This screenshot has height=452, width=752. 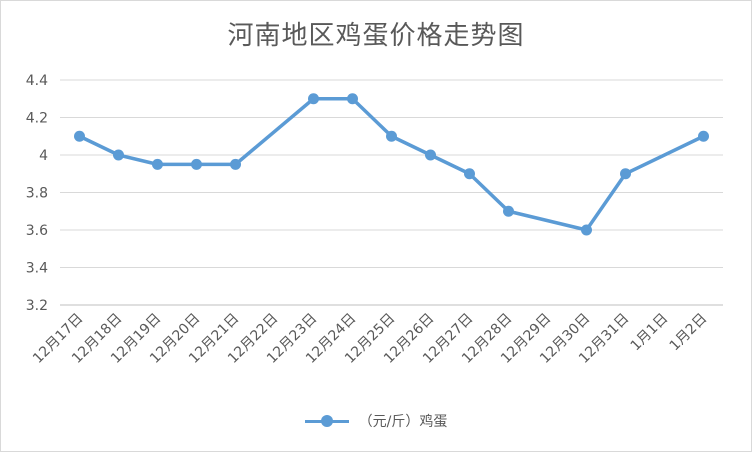 I want to click on chart-title: 河南地区鸡蛋价格走势图, so click(x=376, y=36).